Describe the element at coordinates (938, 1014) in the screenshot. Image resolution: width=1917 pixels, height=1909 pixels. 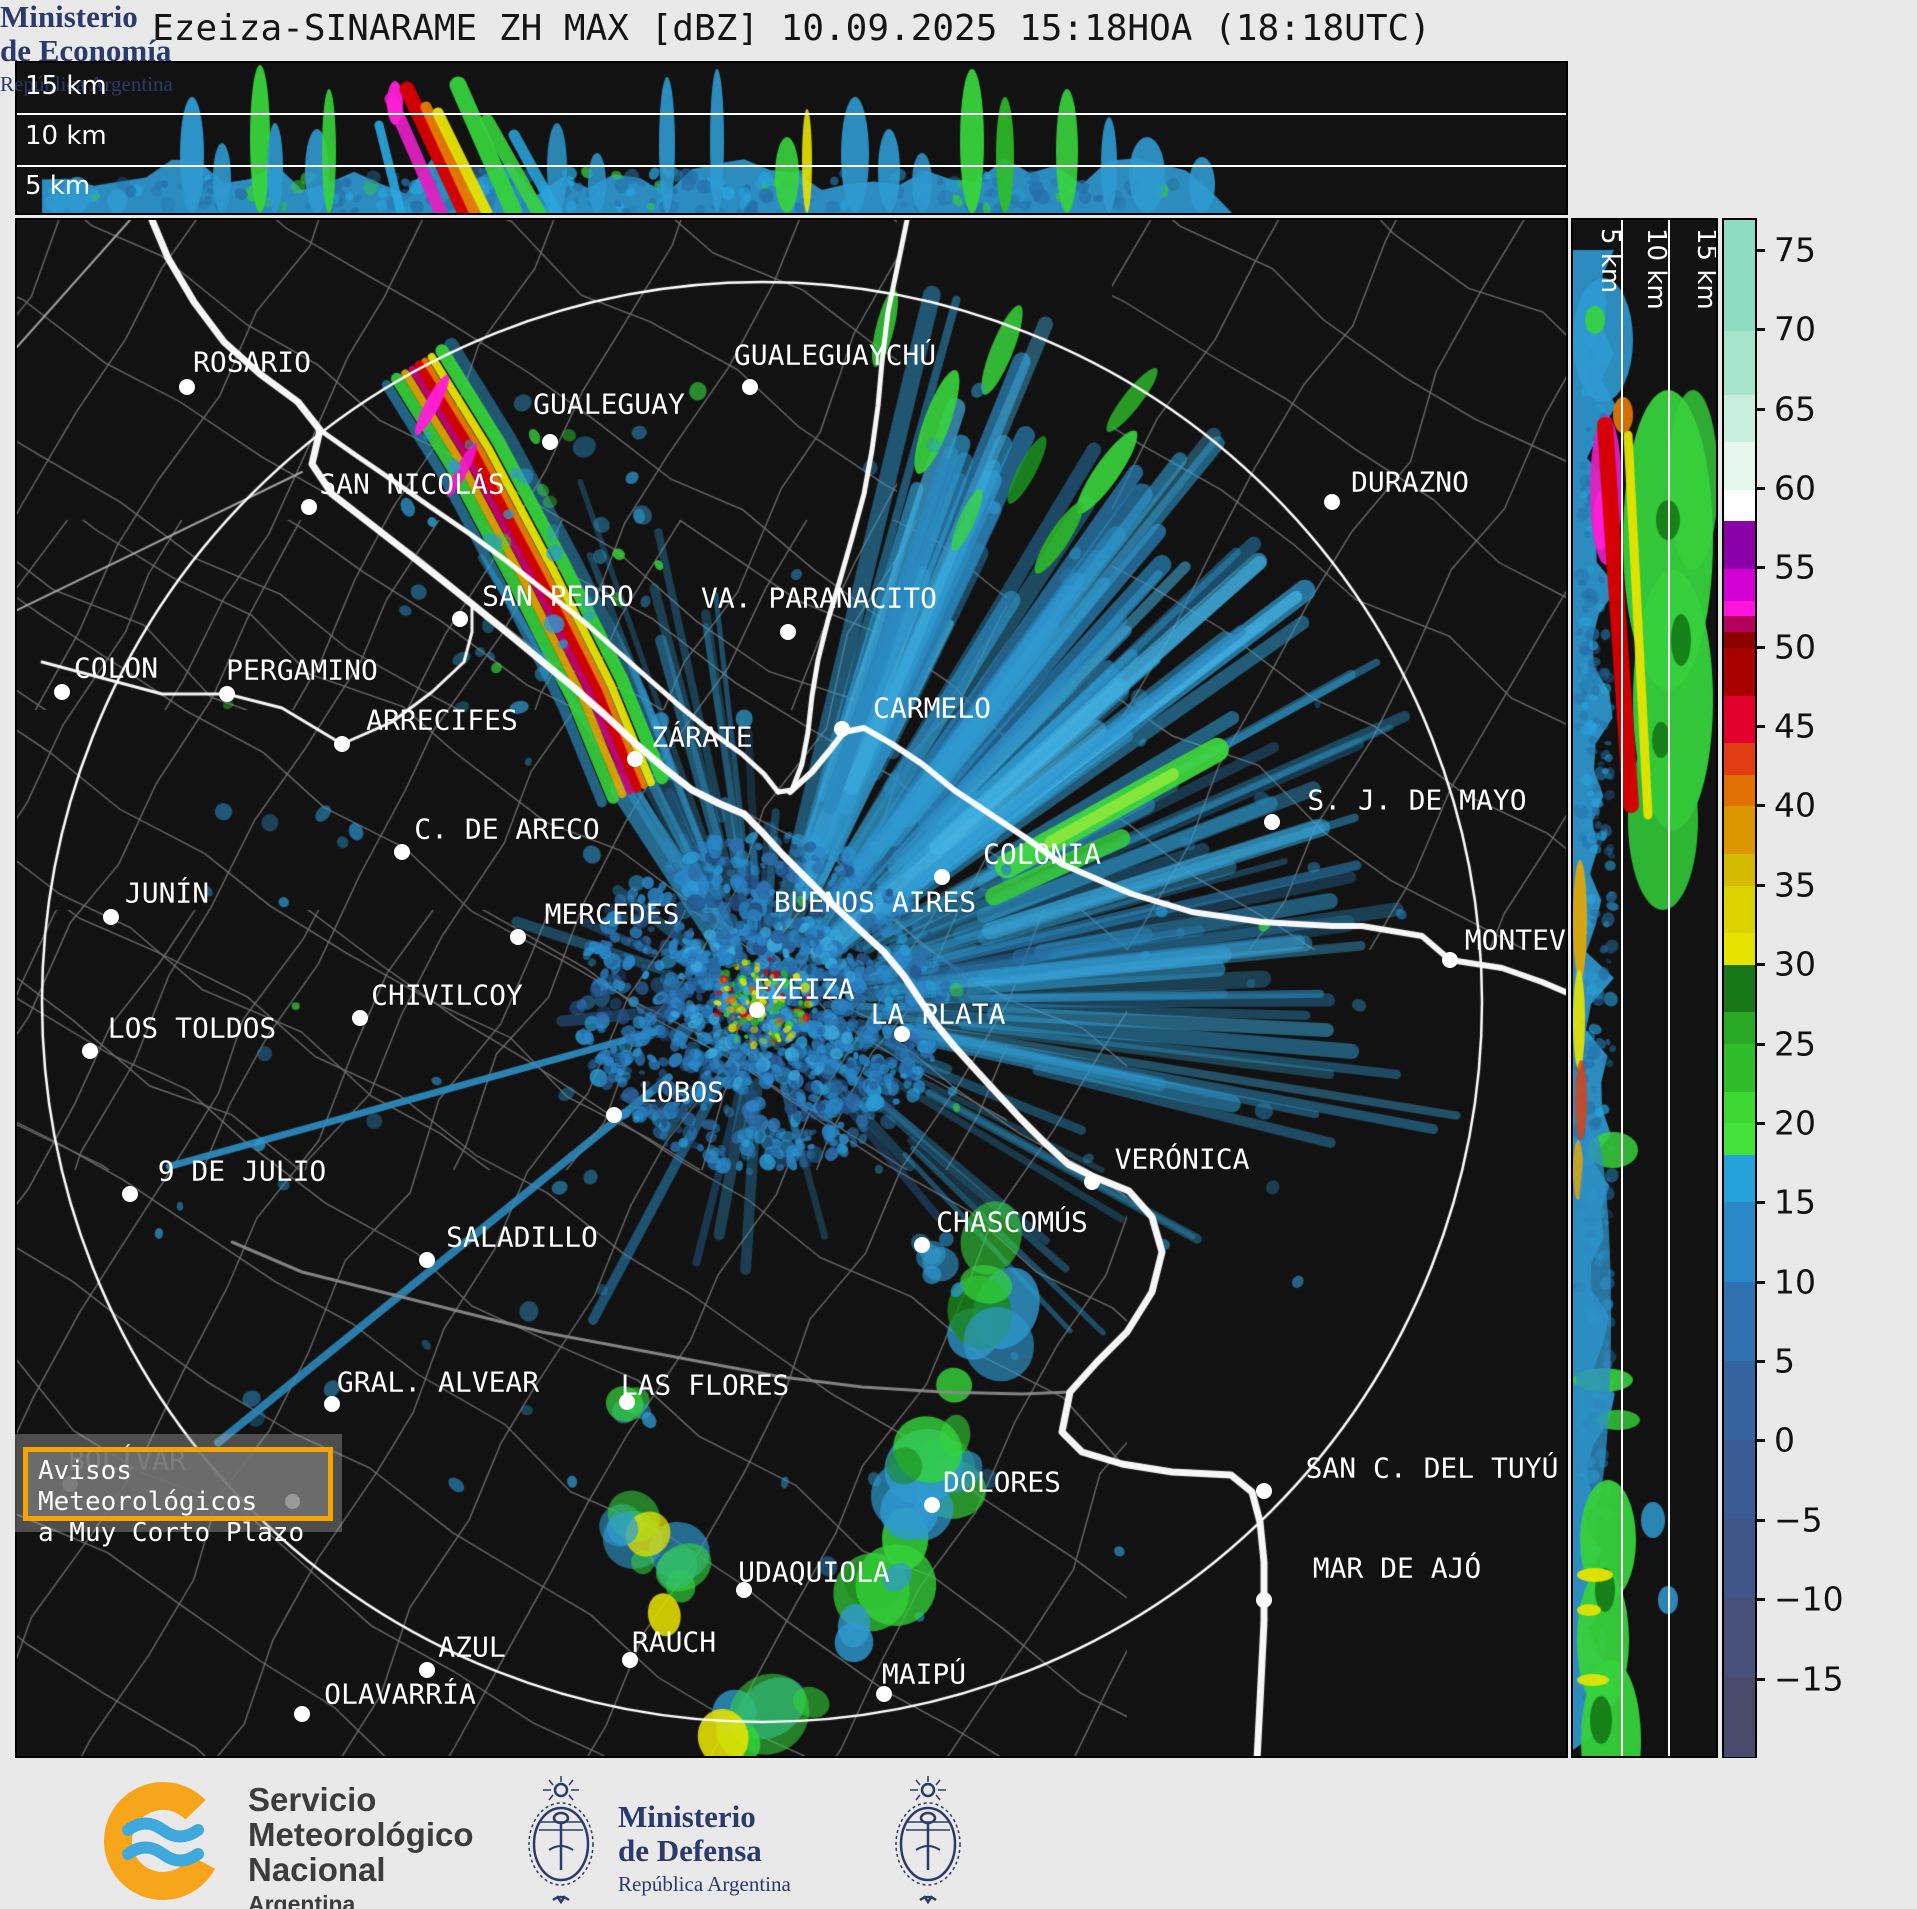
I see `city-label: LA PLATA` at that location.